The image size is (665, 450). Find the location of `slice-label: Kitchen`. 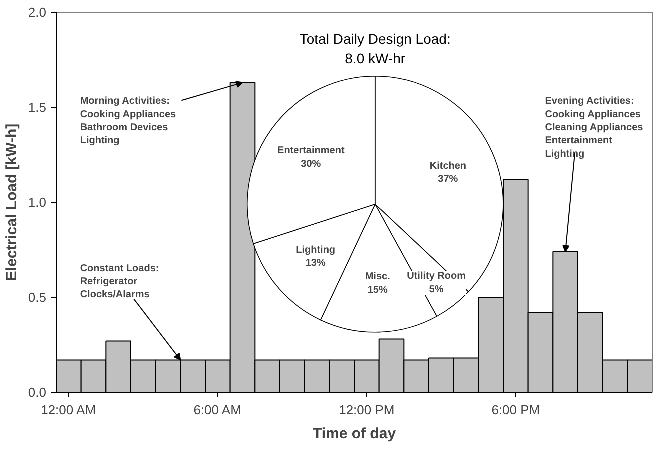

slice-label: Kitchen is located at coordinates (448, 166).